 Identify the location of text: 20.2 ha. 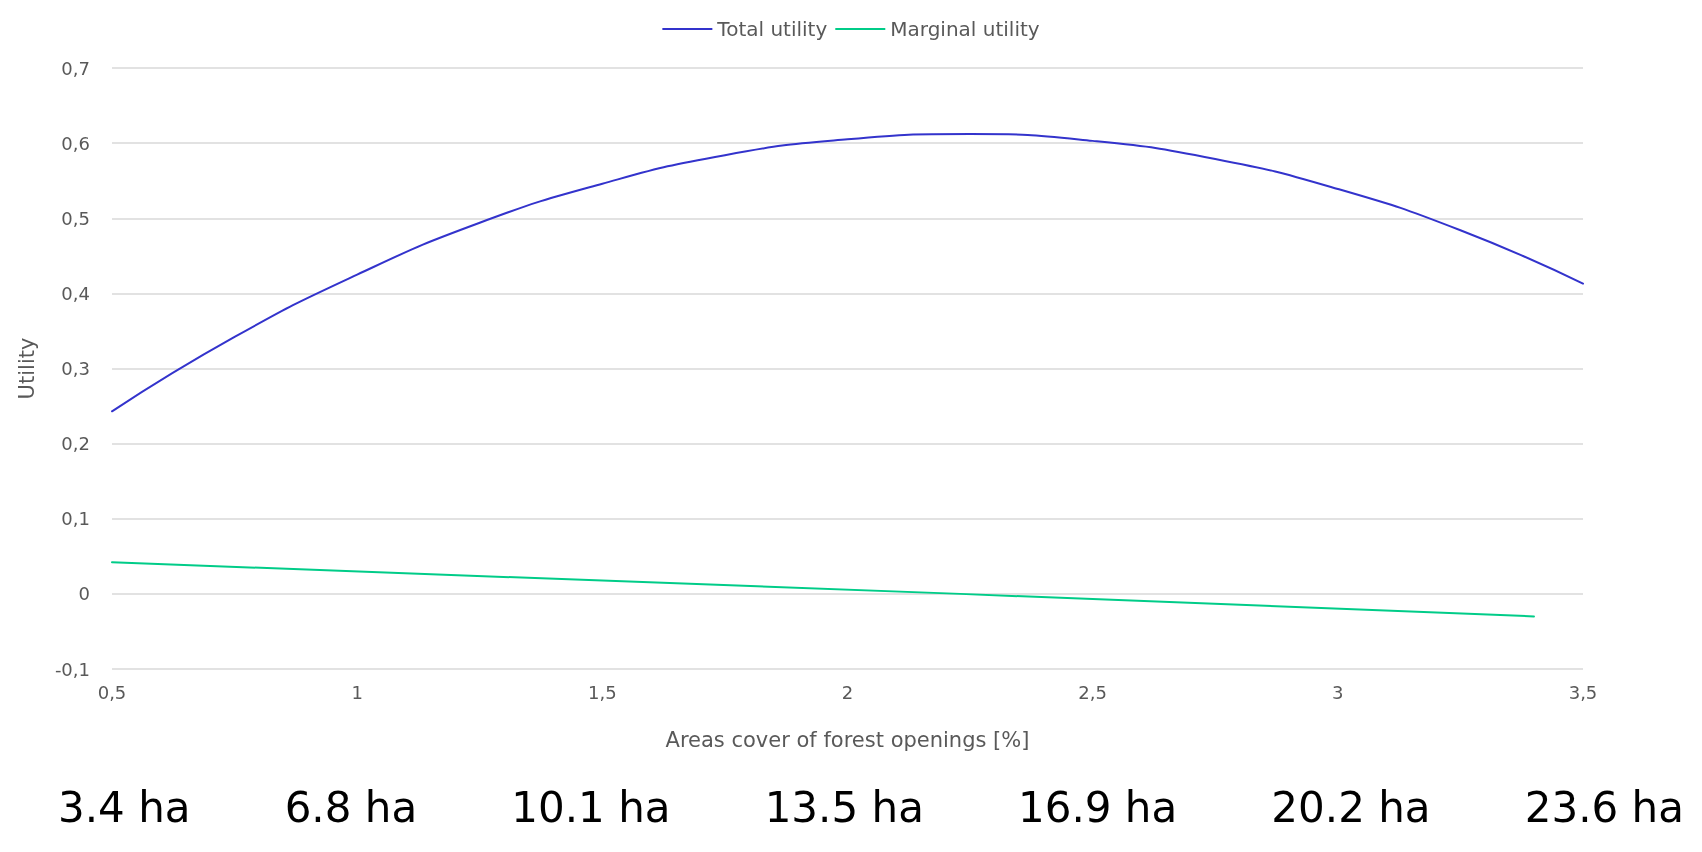
(1351, 808).